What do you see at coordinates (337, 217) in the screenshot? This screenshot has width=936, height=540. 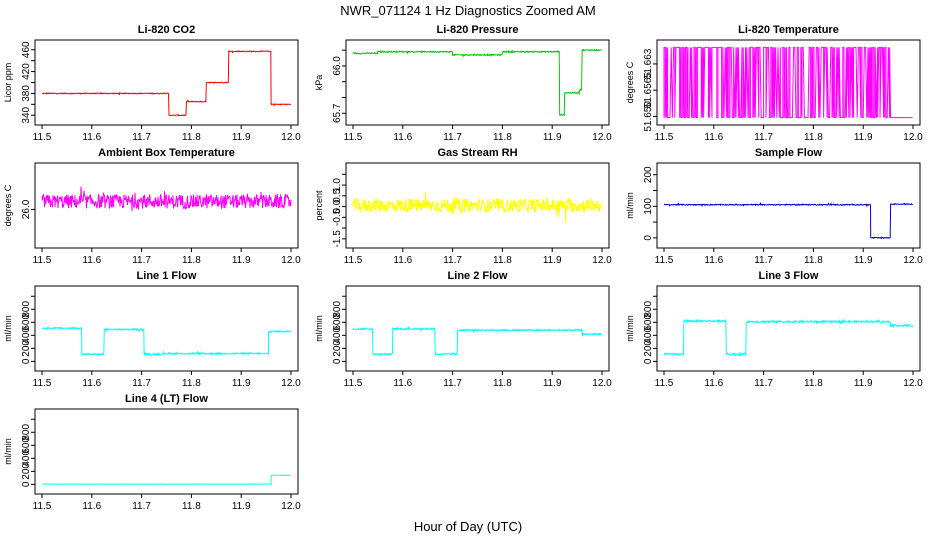 I see `y-tick-label: -0.5` at bounding box center [337, 217].